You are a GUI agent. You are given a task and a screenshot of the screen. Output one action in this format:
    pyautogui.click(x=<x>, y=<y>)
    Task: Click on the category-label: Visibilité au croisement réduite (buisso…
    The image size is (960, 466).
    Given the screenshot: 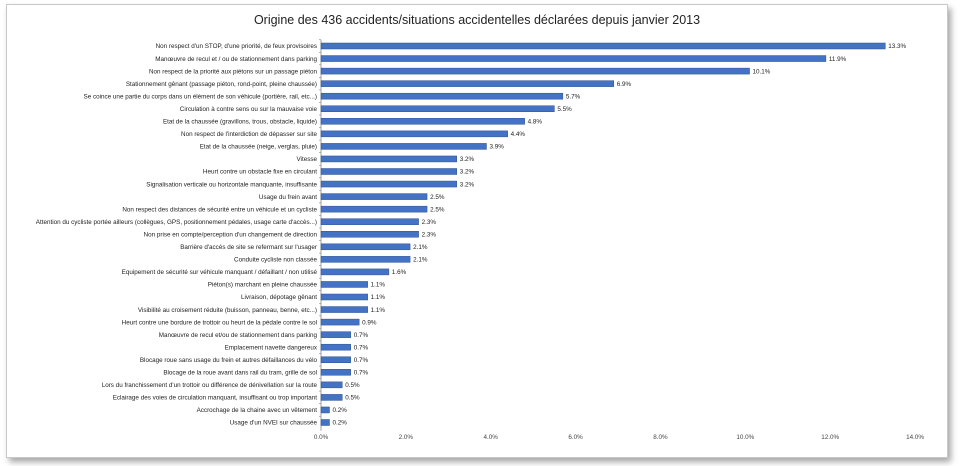 What is the action you would take?
    pyautogui.click(x=227, y=310)
    